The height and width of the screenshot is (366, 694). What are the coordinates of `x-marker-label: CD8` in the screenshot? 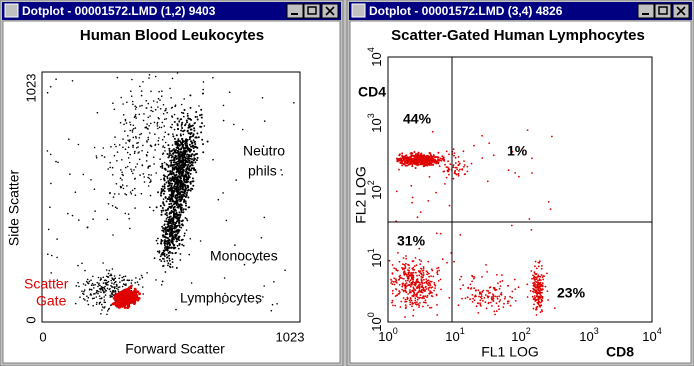 It's located at (620, 352).